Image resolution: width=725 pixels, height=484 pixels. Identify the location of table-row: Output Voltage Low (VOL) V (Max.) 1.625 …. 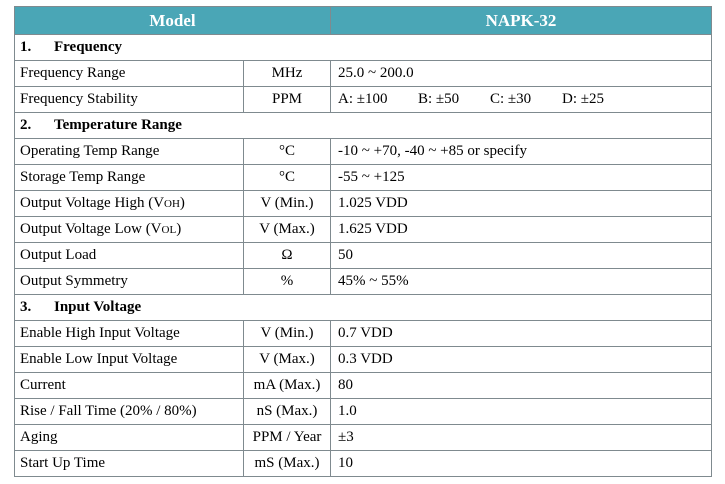
(363, 229).